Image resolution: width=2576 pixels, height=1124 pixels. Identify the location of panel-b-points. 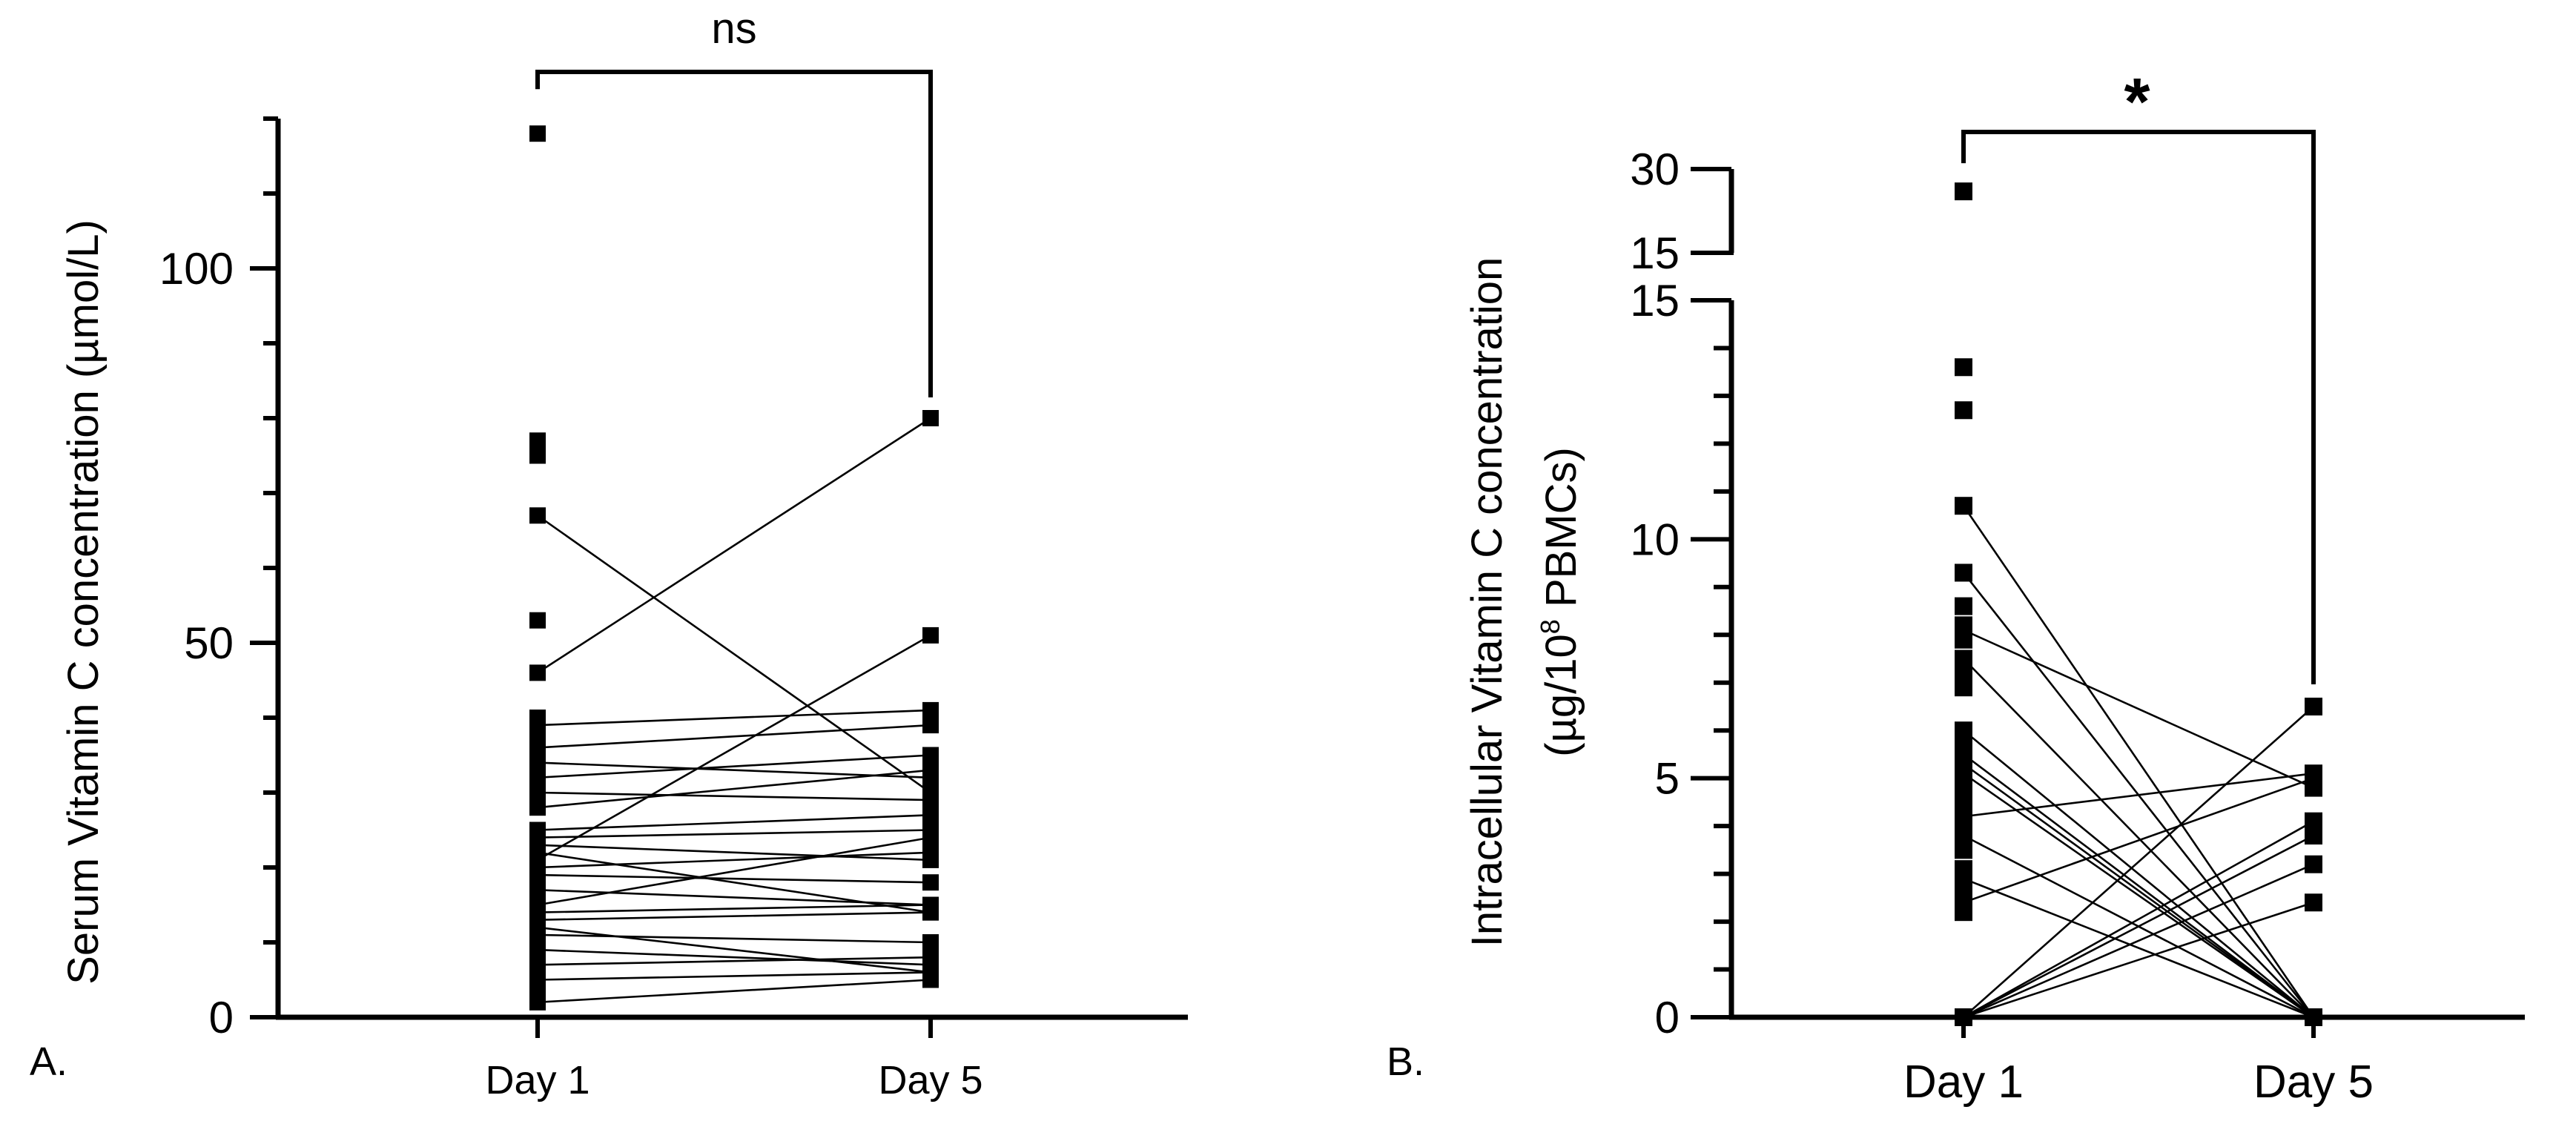
(2138, 604).